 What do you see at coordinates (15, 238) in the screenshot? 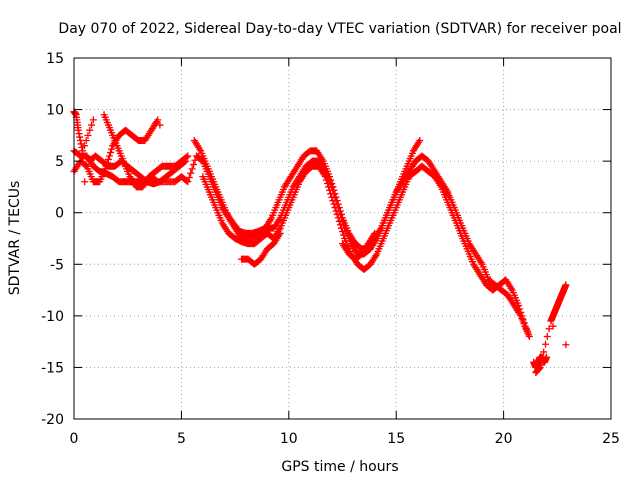
I see `y-axis-label: SDTVAR / TECUs` at bounding box center [15, 238].